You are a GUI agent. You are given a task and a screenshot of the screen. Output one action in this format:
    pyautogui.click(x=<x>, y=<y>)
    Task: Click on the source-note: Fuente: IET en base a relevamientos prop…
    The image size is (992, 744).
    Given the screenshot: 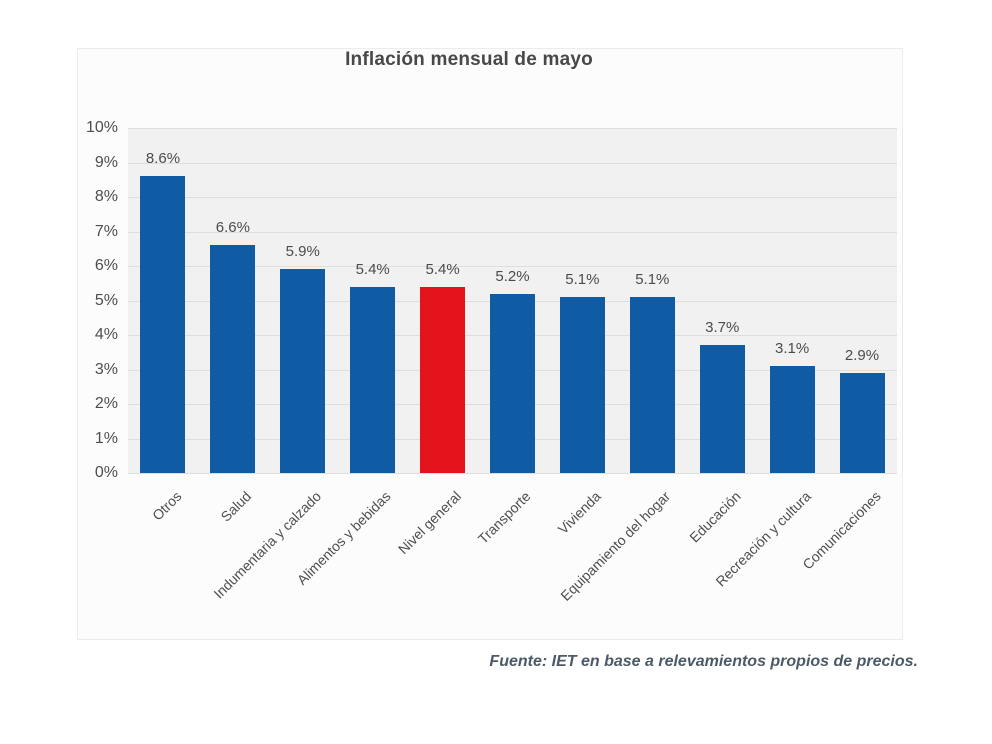 What is the action you would take?
    pyautogui.click(x=703, y=661)
    